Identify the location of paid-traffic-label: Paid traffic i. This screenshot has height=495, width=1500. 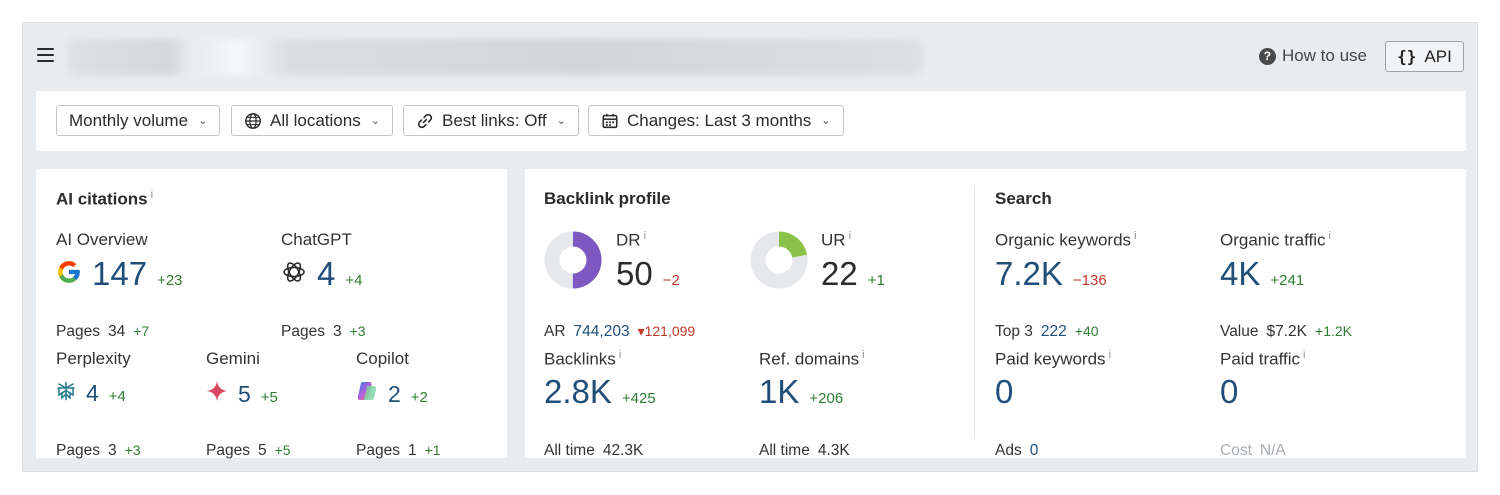
(1263, 359).